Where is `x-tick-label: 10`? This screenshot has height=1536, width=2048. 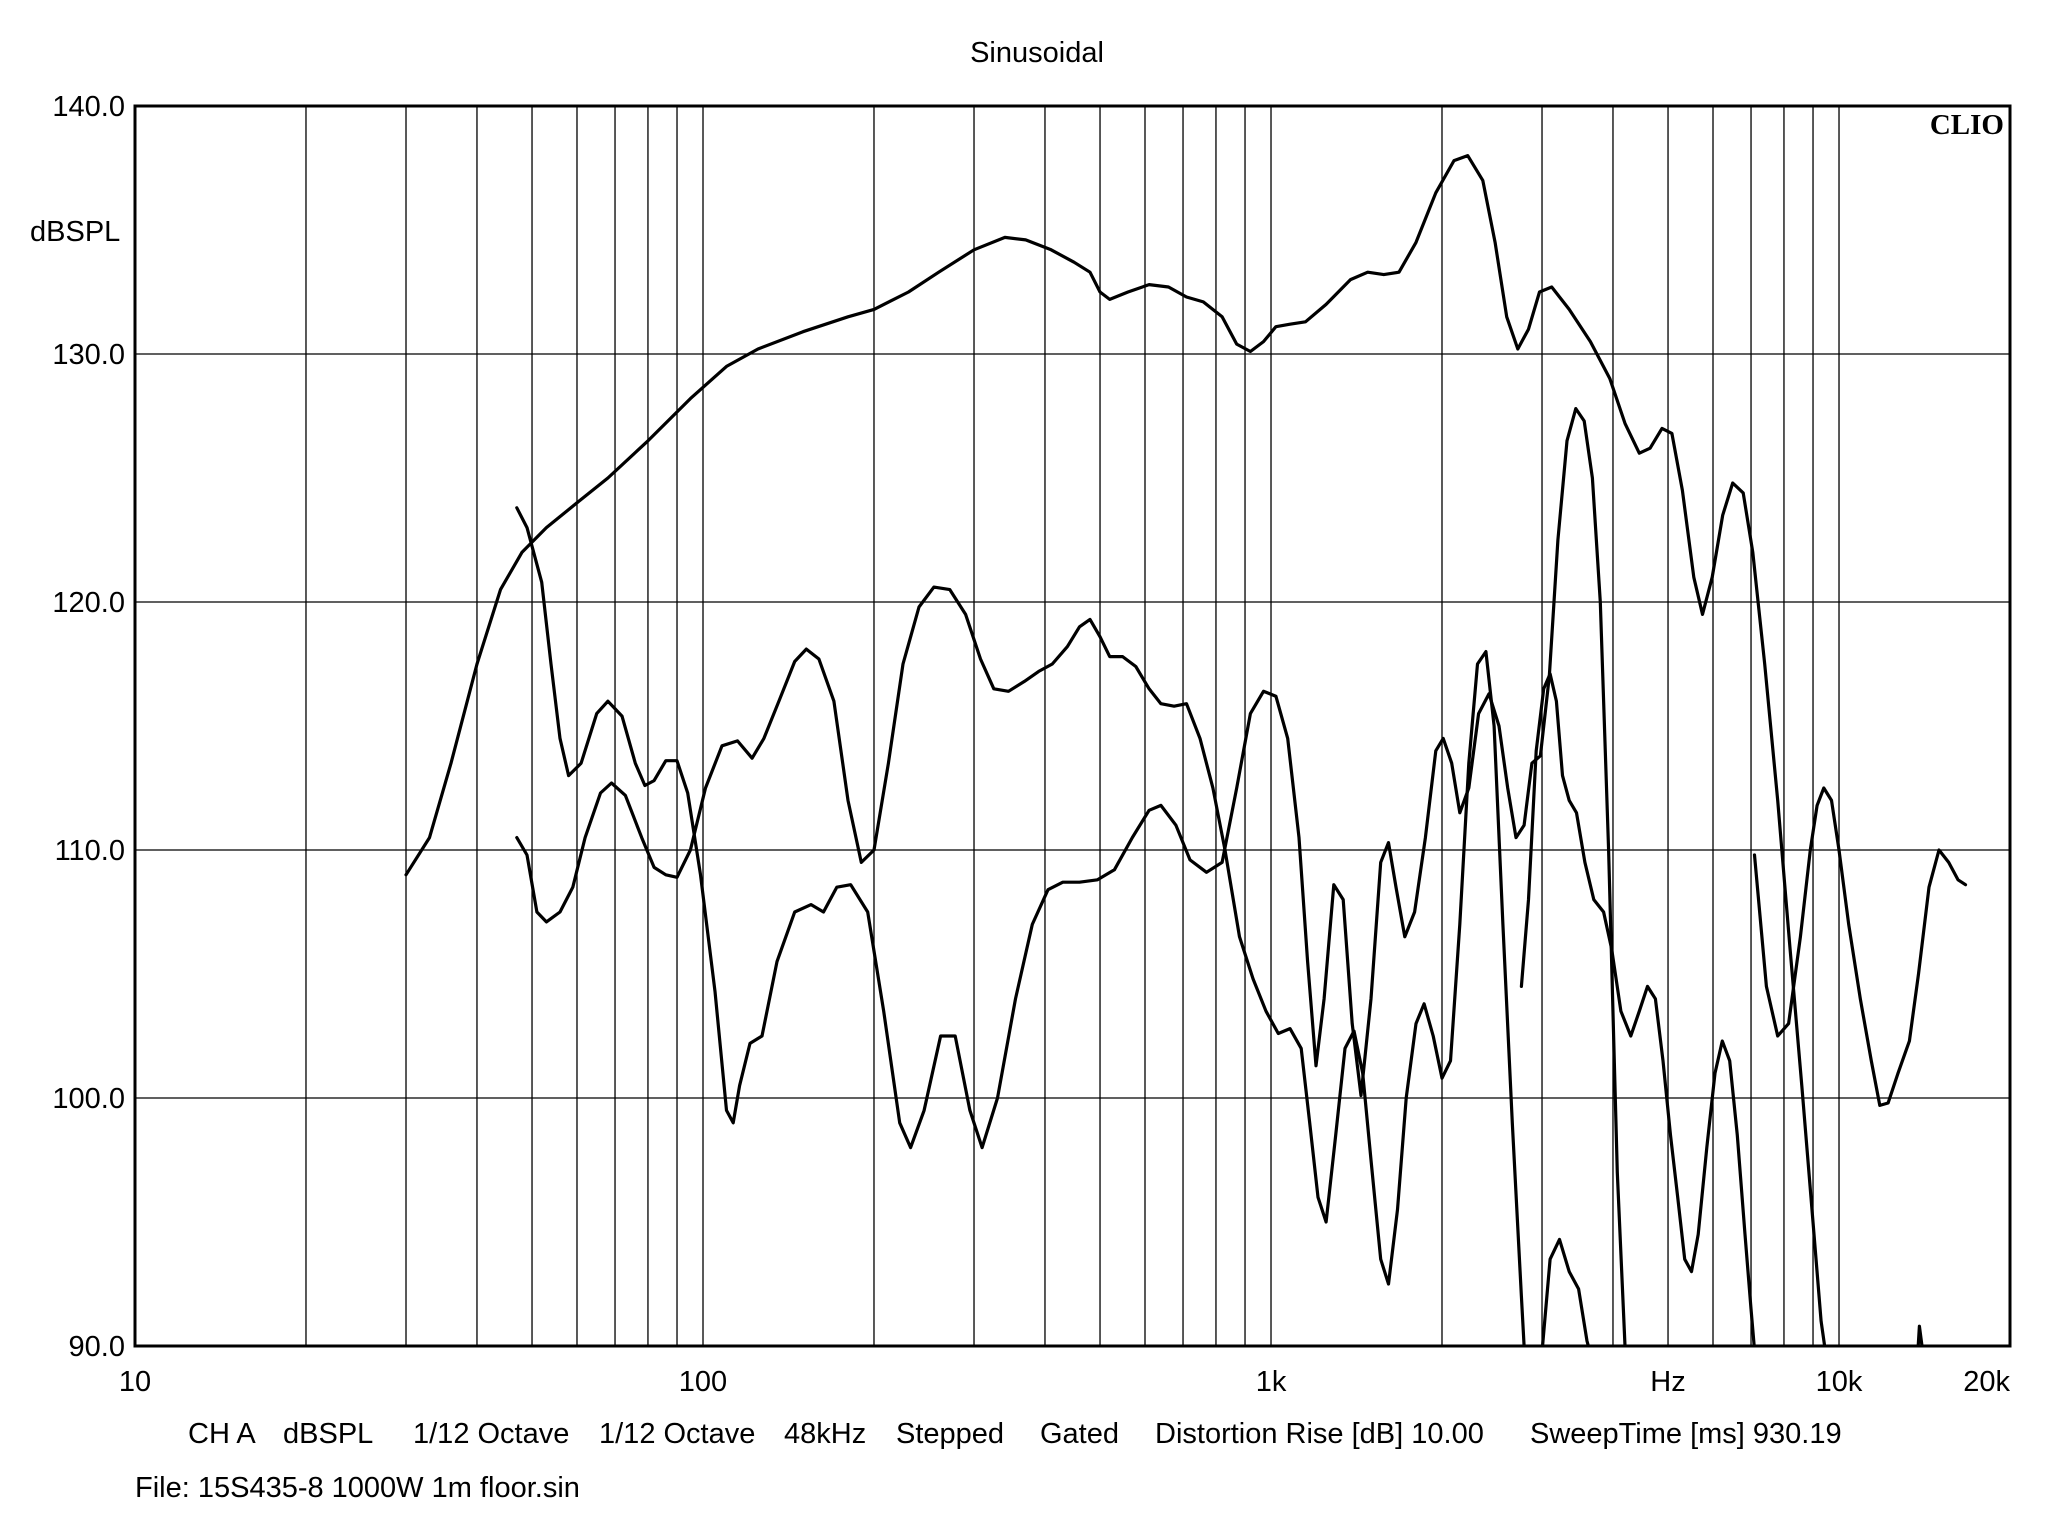 x-tick-label: 10 is located at coordinates (135, 1382).